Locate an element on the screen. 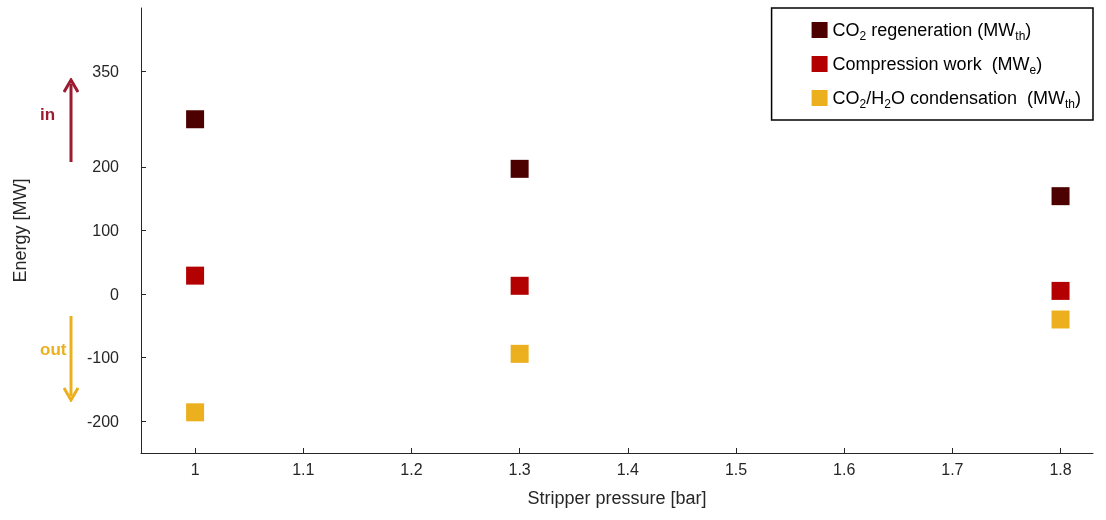  y-axis-title: Energy [MW] is located at coordinates (20, 230).